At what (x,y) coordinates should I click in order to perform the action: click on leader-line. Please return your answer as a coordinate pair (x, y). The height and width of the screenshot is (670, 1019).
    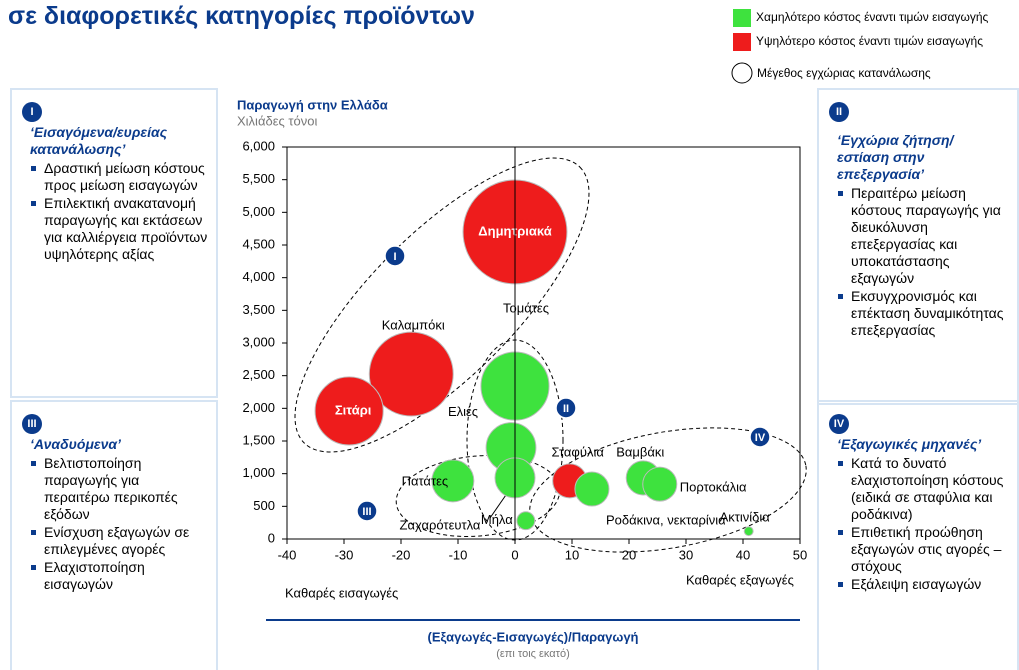
    Looking at the image, I should click on (499, 505).